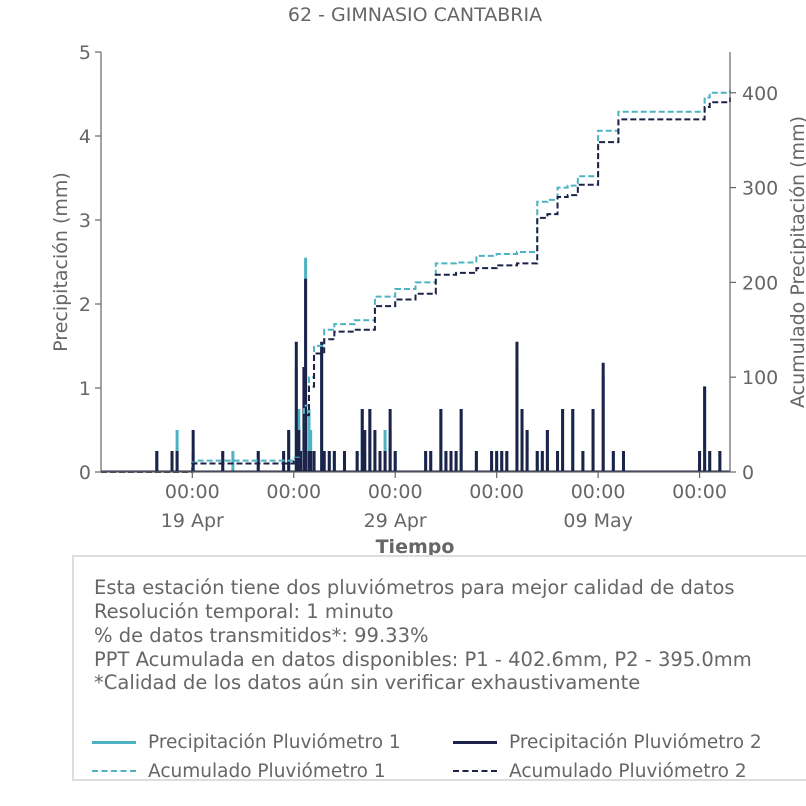 Image resolution: width=806 pixels, height=806 pixels. What do you see at coordinates (274, 742) in the screenshot?
I see `legend-label-p1: Precipitación Pluviómetro 1` at bounding box center [274, 742].